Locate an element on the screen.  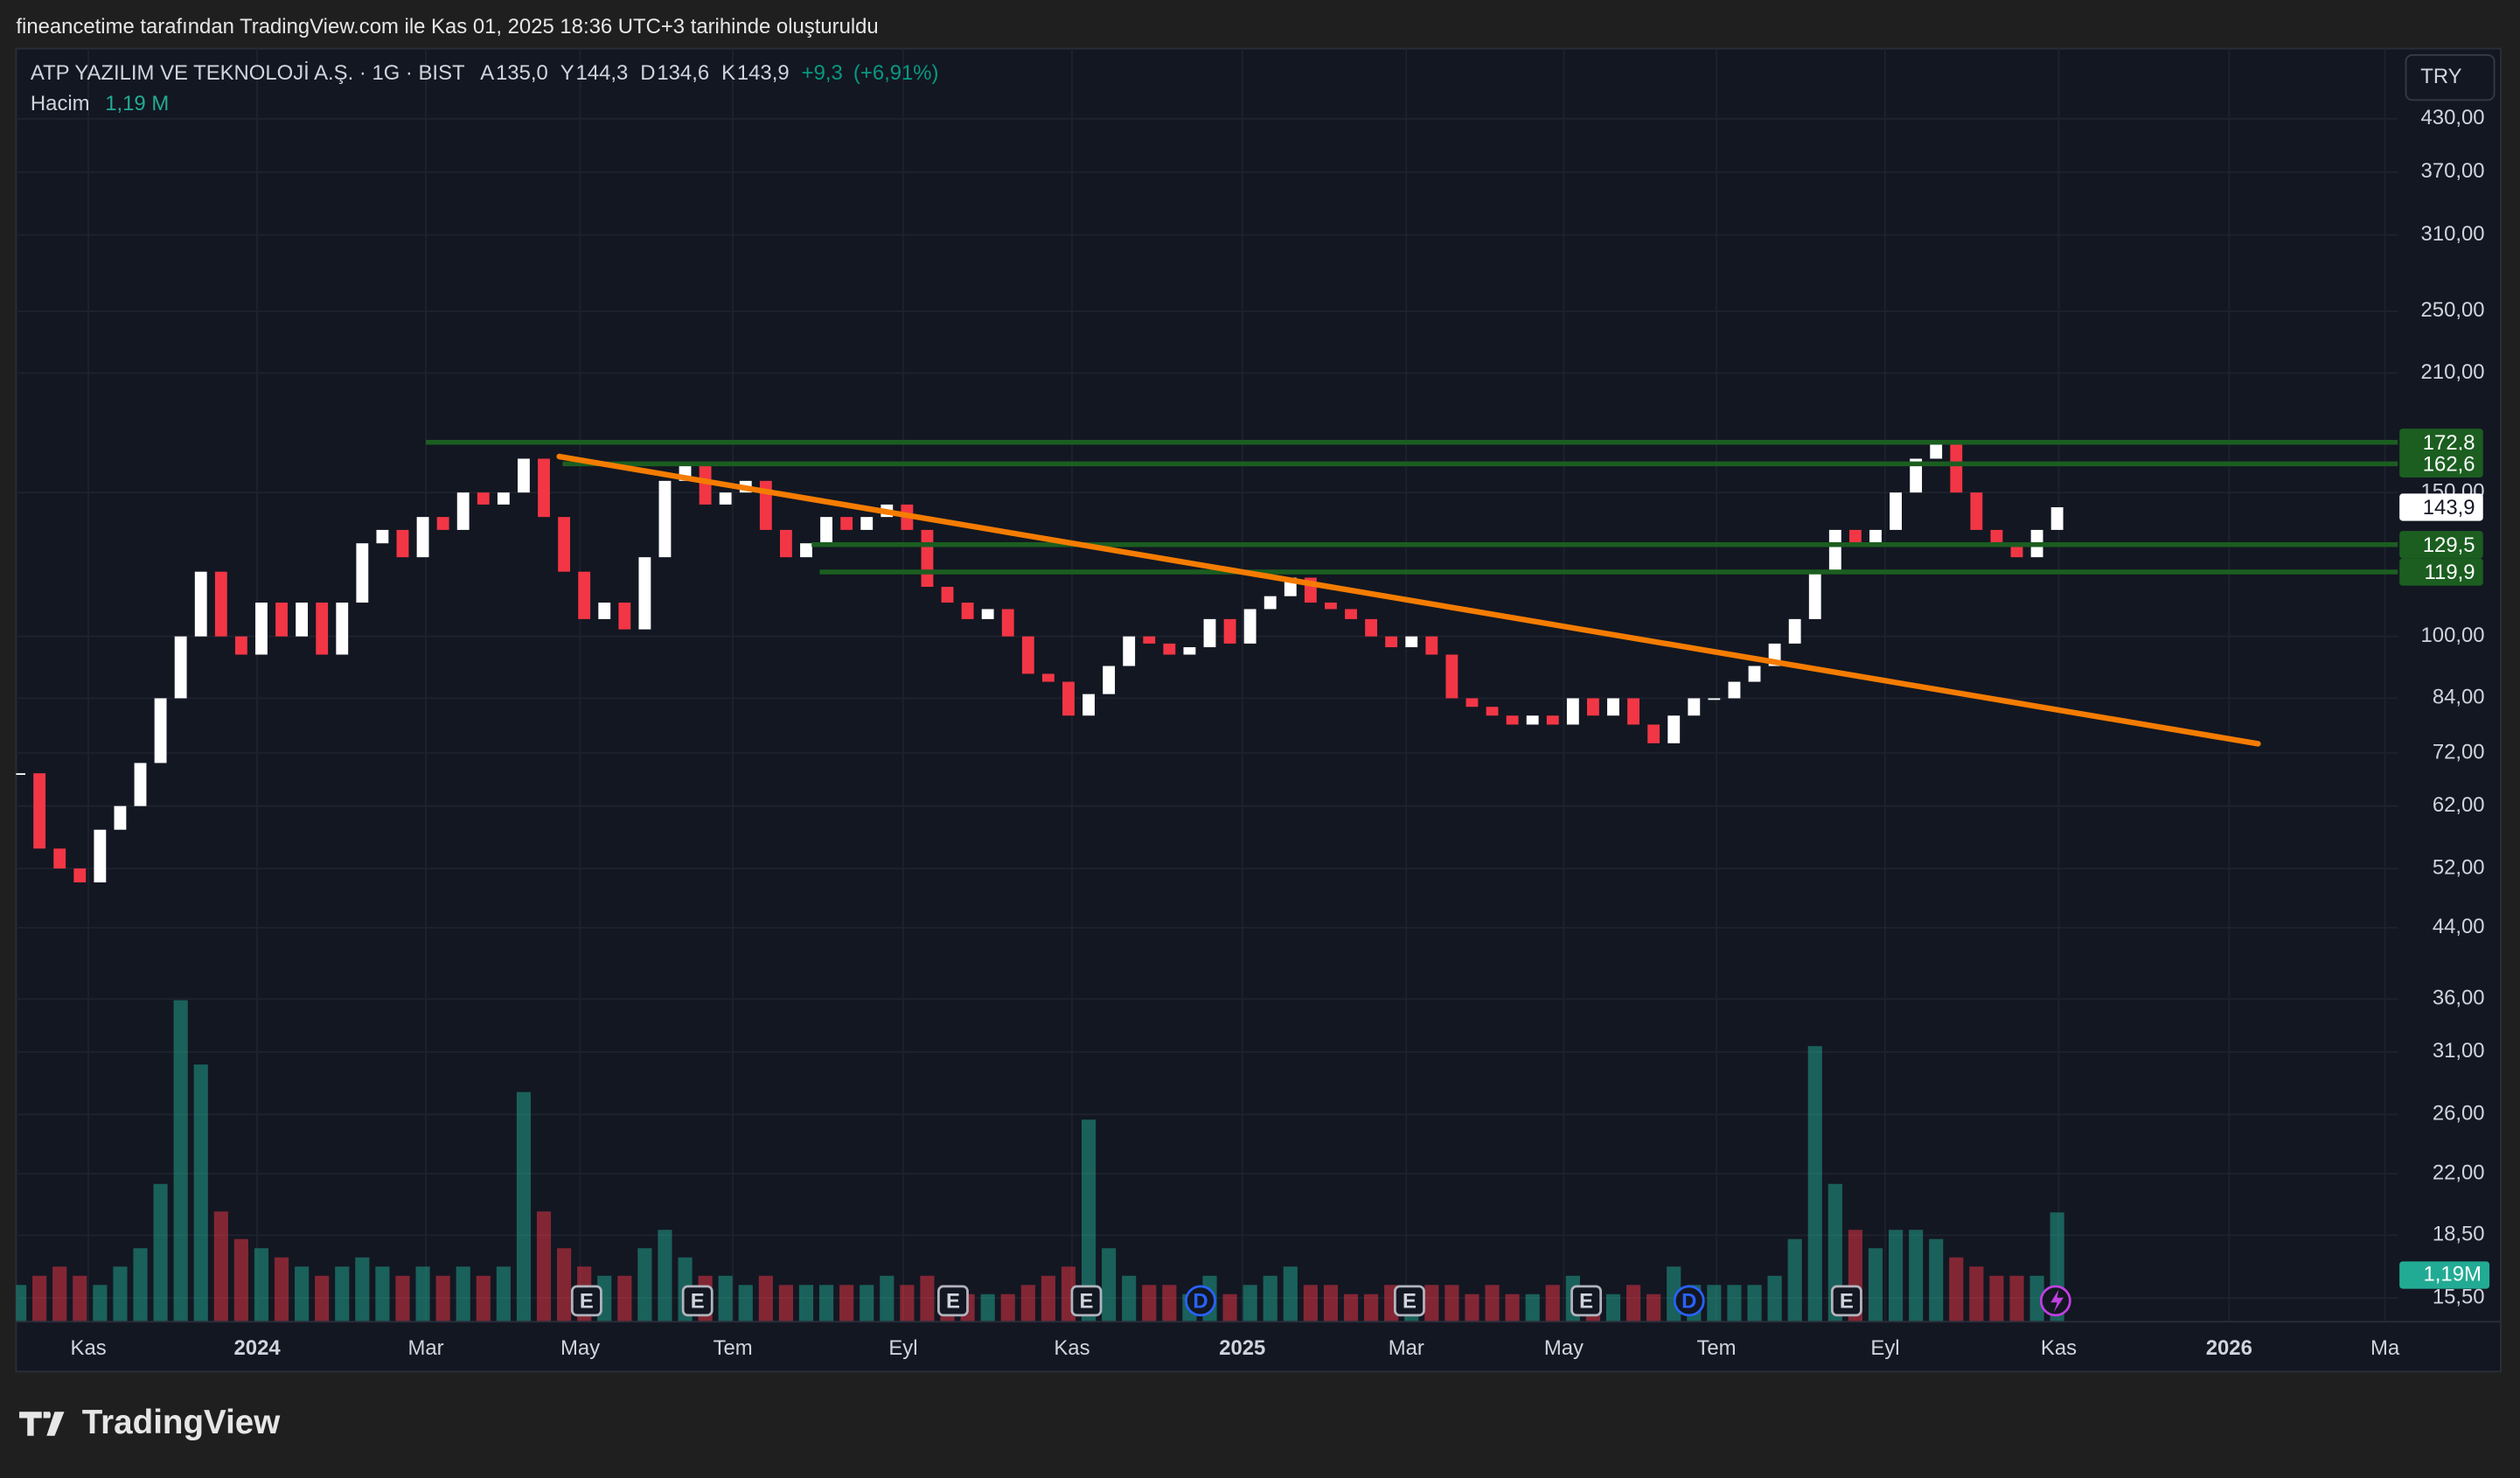
volume-title: Hacim is located at coordinates (60, 103).